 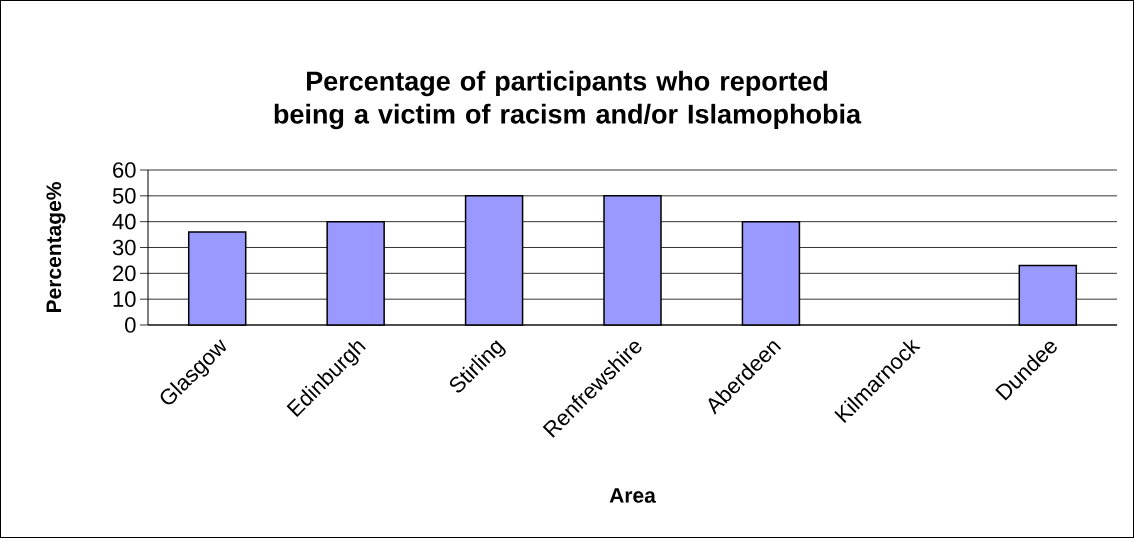 I want to click on y-axis-title: Percentage%, so click(x=56, y=247).